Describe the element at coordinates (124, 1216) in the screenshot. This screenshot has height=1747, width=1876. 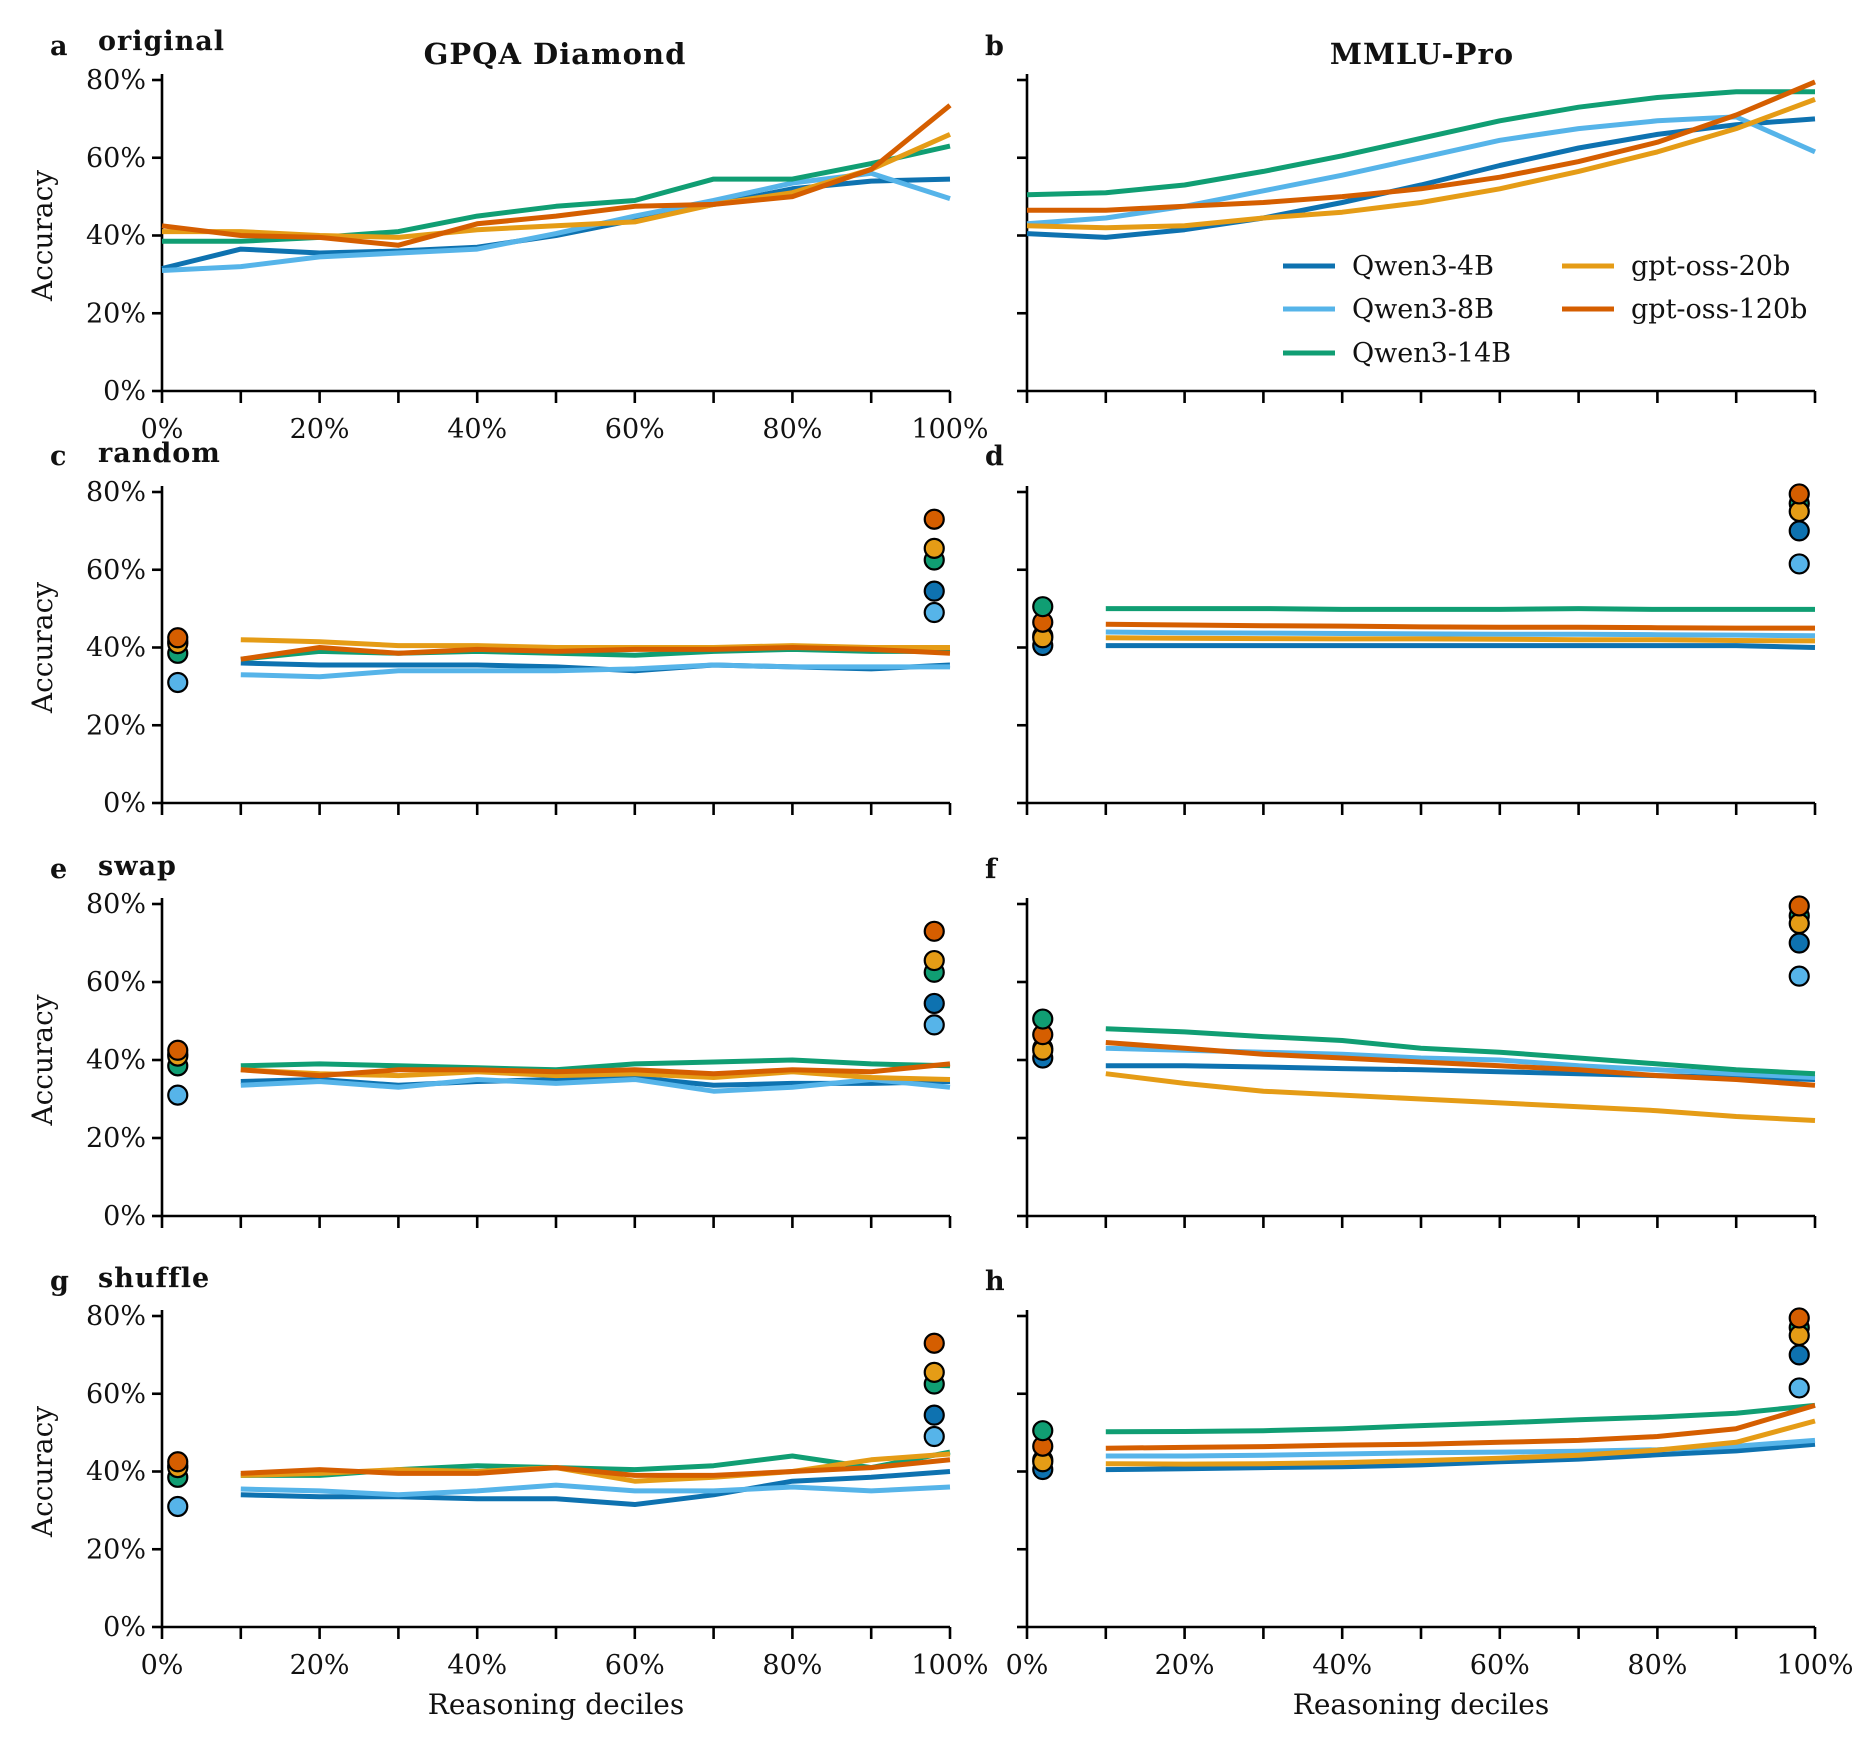
I see `y-tick-label-e-0: 0%` at that location.